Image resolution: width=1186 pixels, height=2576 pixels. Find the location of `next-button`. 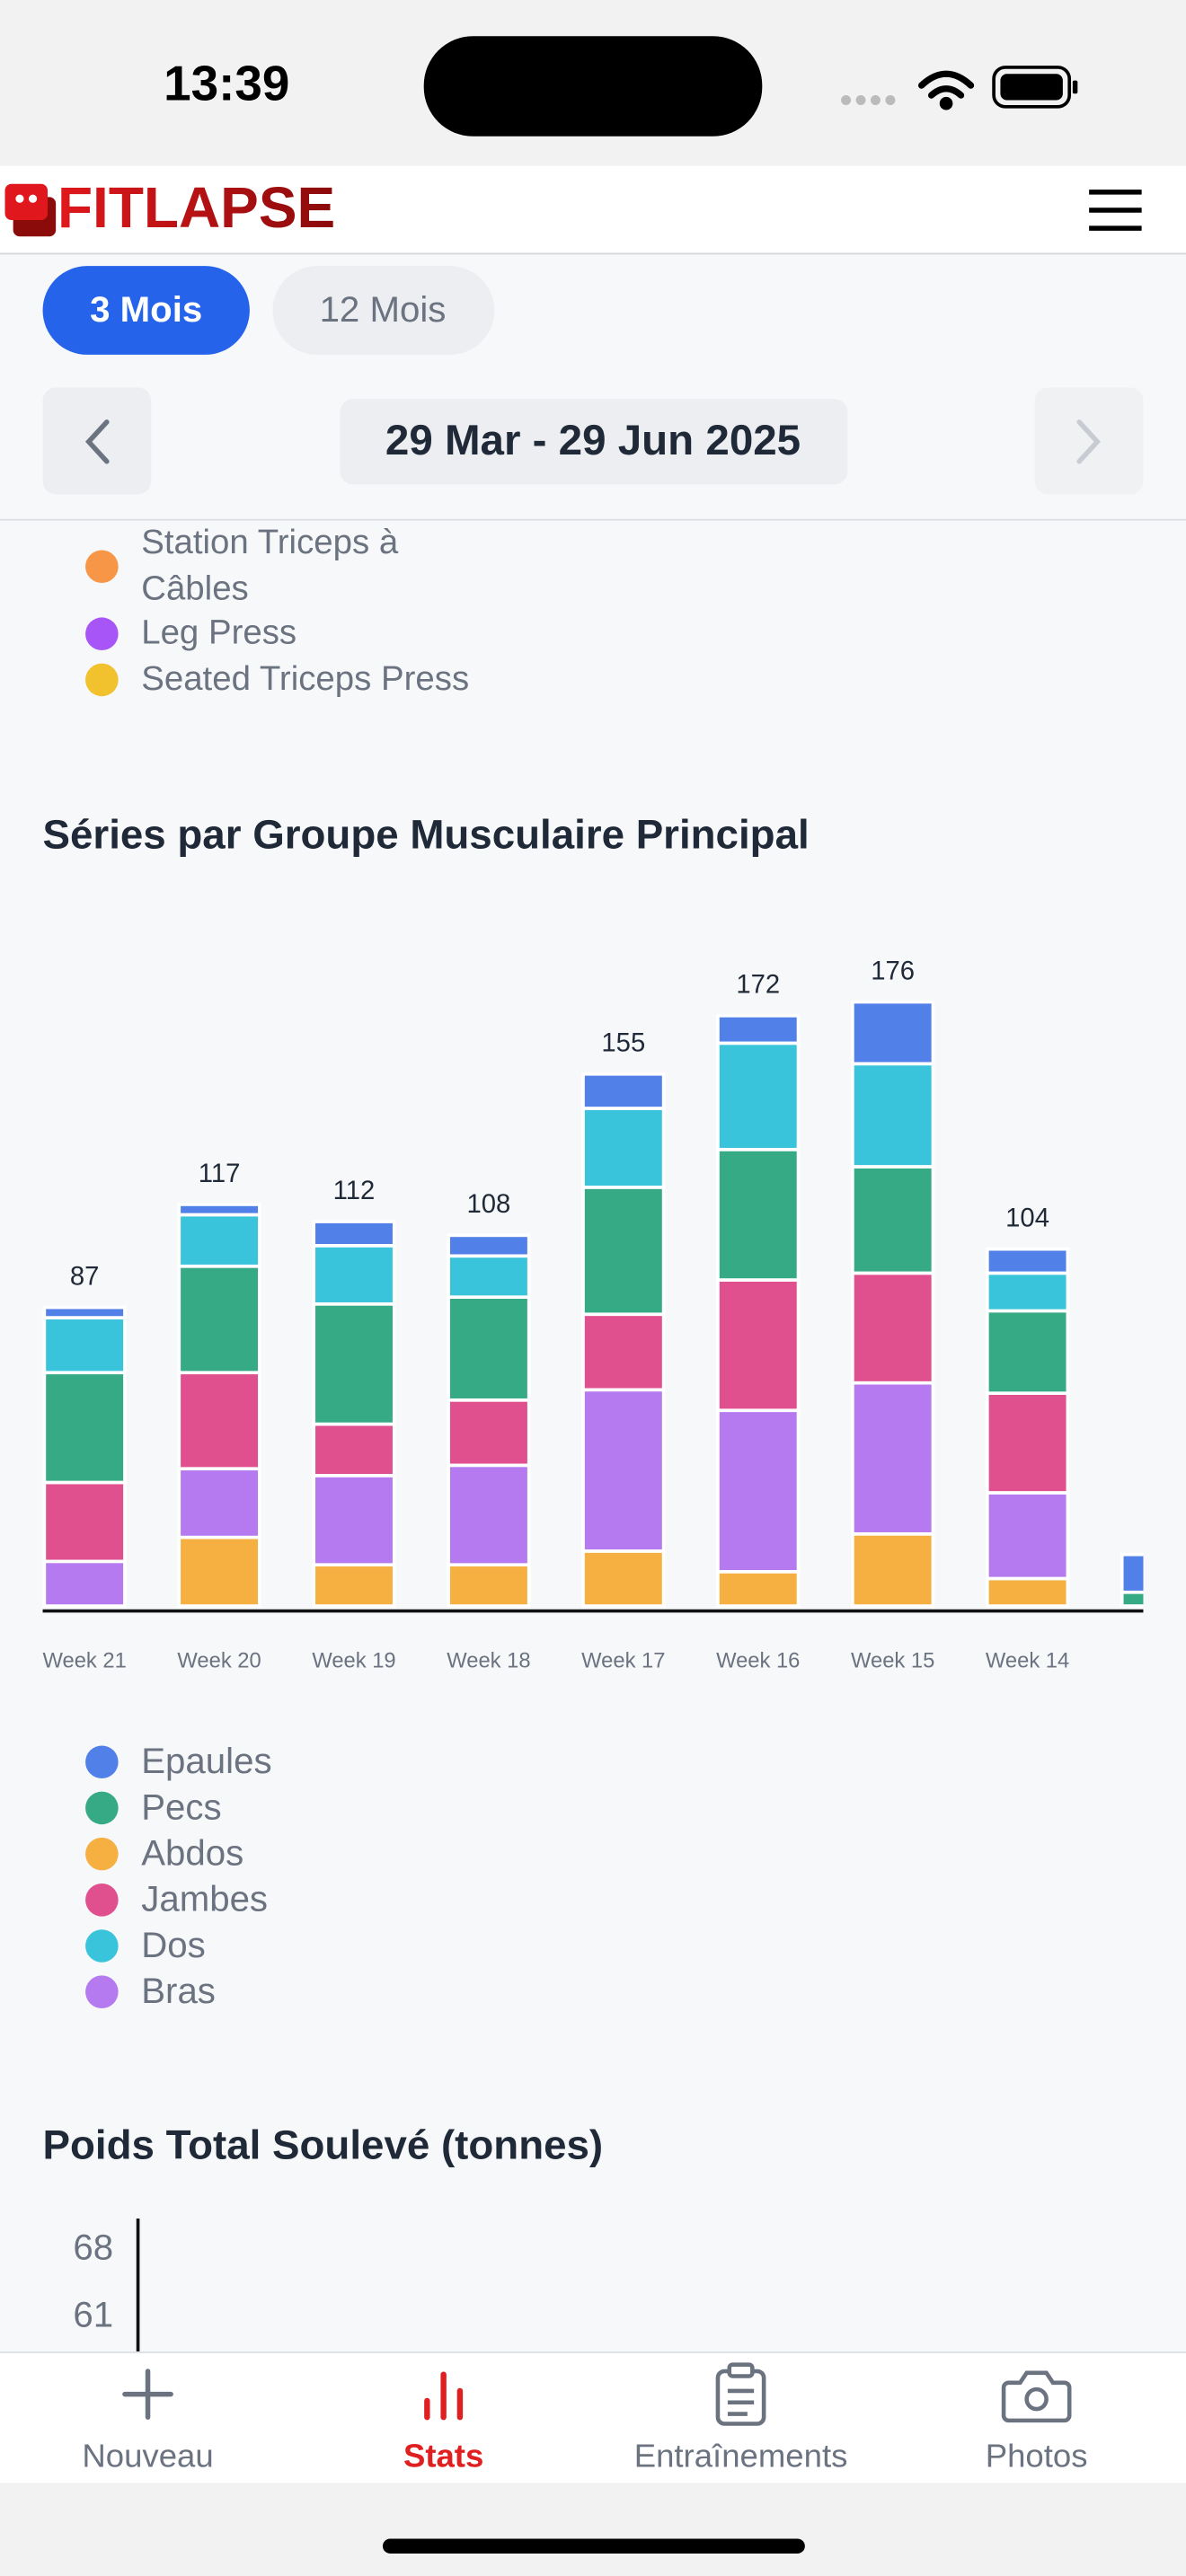

next-button is located at coordinates (1089, 441).